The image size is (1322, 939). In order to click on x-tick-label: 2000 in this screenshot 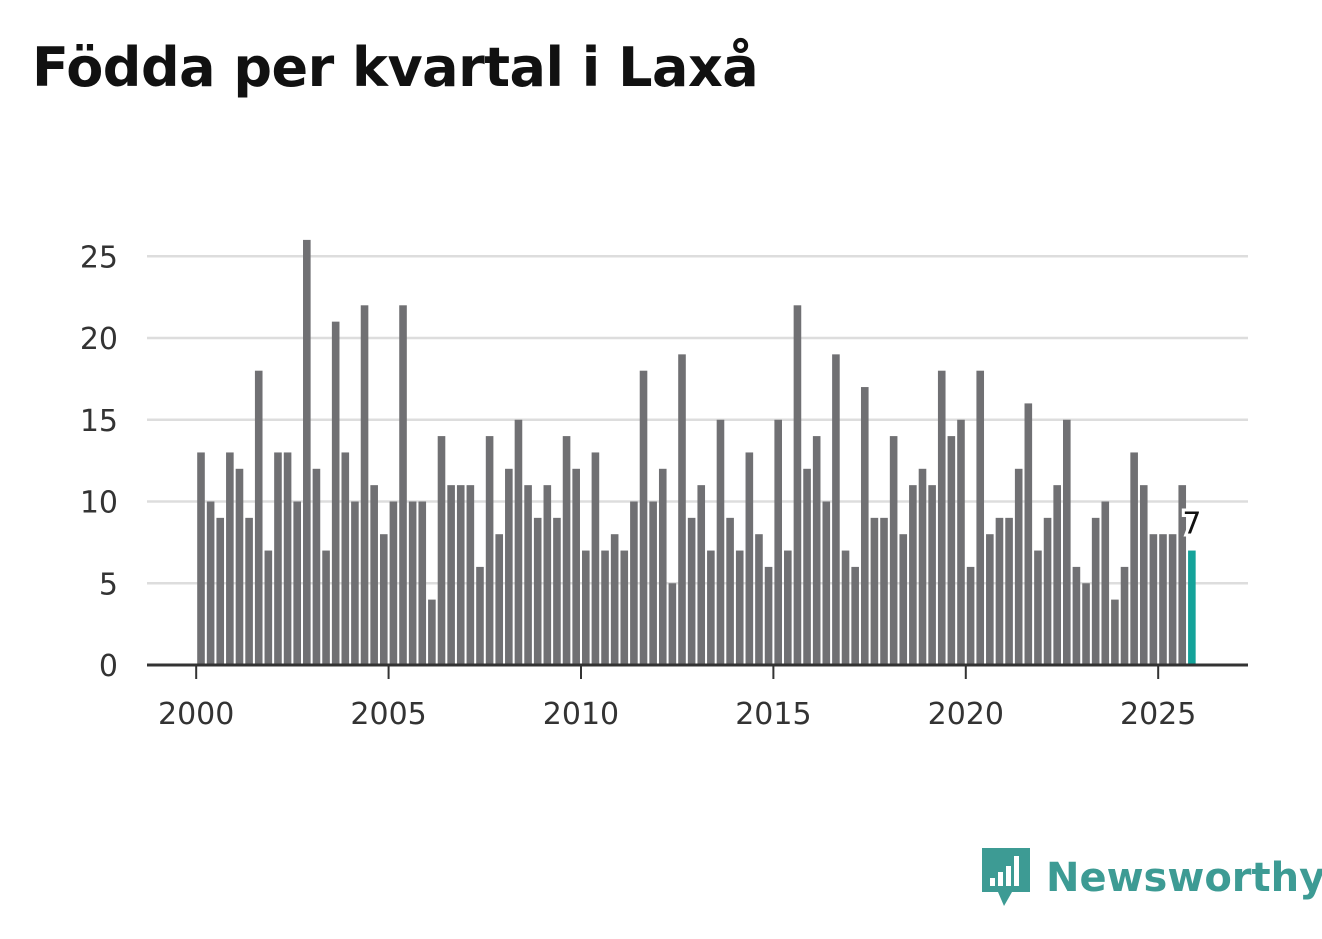, I will do `click(196, 714)`.